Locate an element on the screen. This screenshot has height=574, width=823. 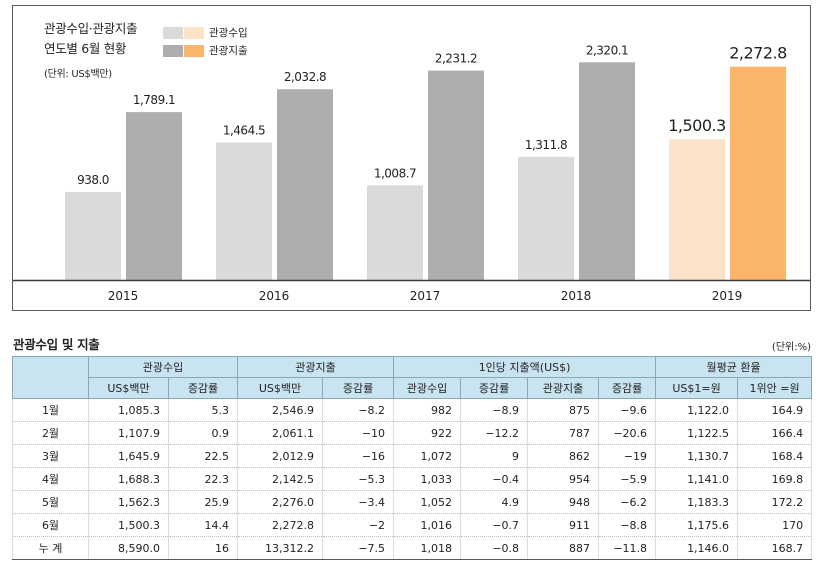
table-cell: 1,146.0 is located at coordinates (697, 548).